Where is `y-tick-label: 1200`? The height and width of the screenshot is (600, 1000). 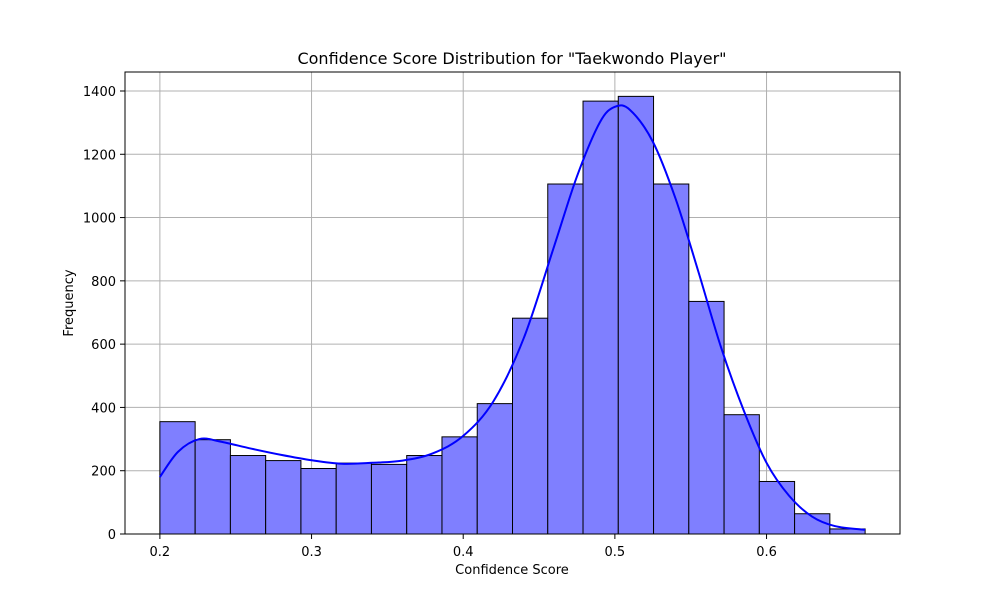
y-tick-label: 1200 is located at coordinates (99, 155).